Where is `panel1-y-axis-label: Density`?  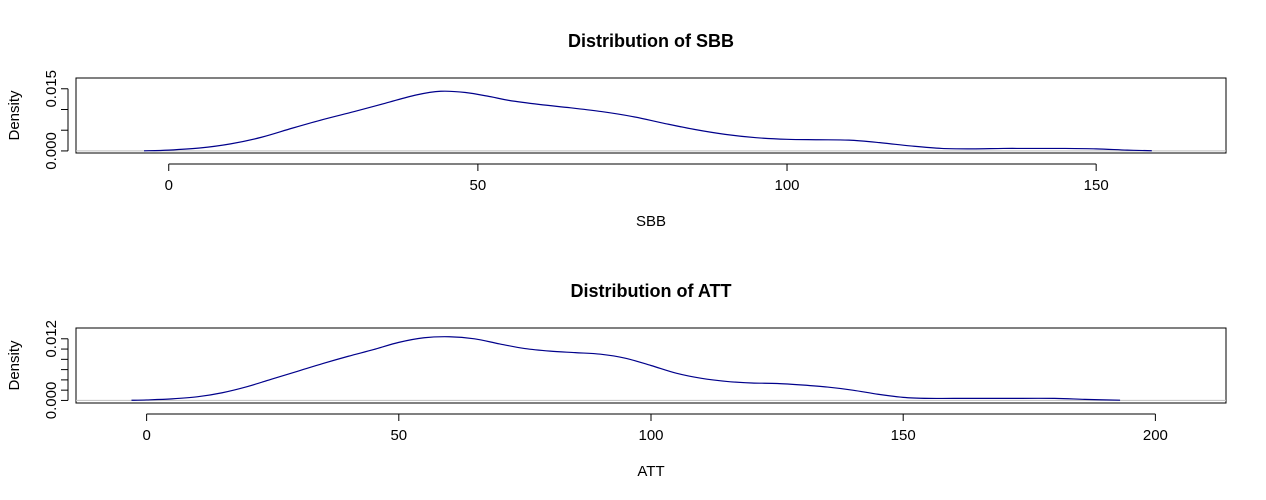 panel1-y-axis-label: Density is located at coordinates (14, 115).